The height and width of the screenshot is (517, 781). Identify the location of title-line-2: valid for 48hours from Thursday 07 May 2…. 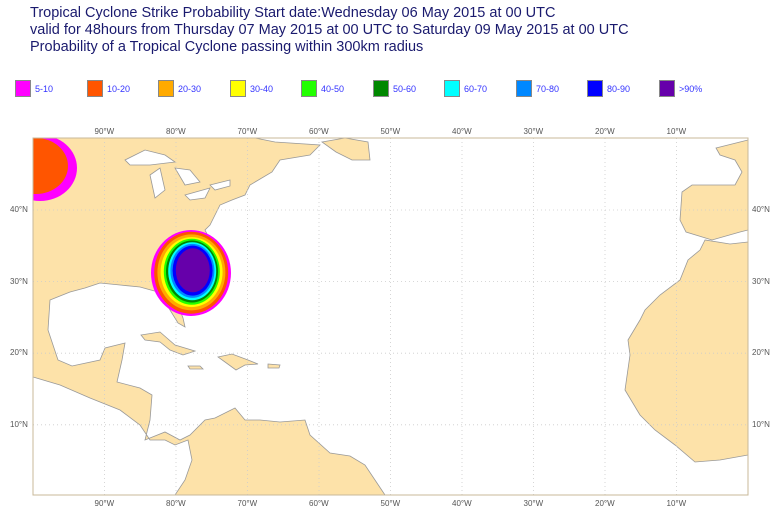
(329, 30).